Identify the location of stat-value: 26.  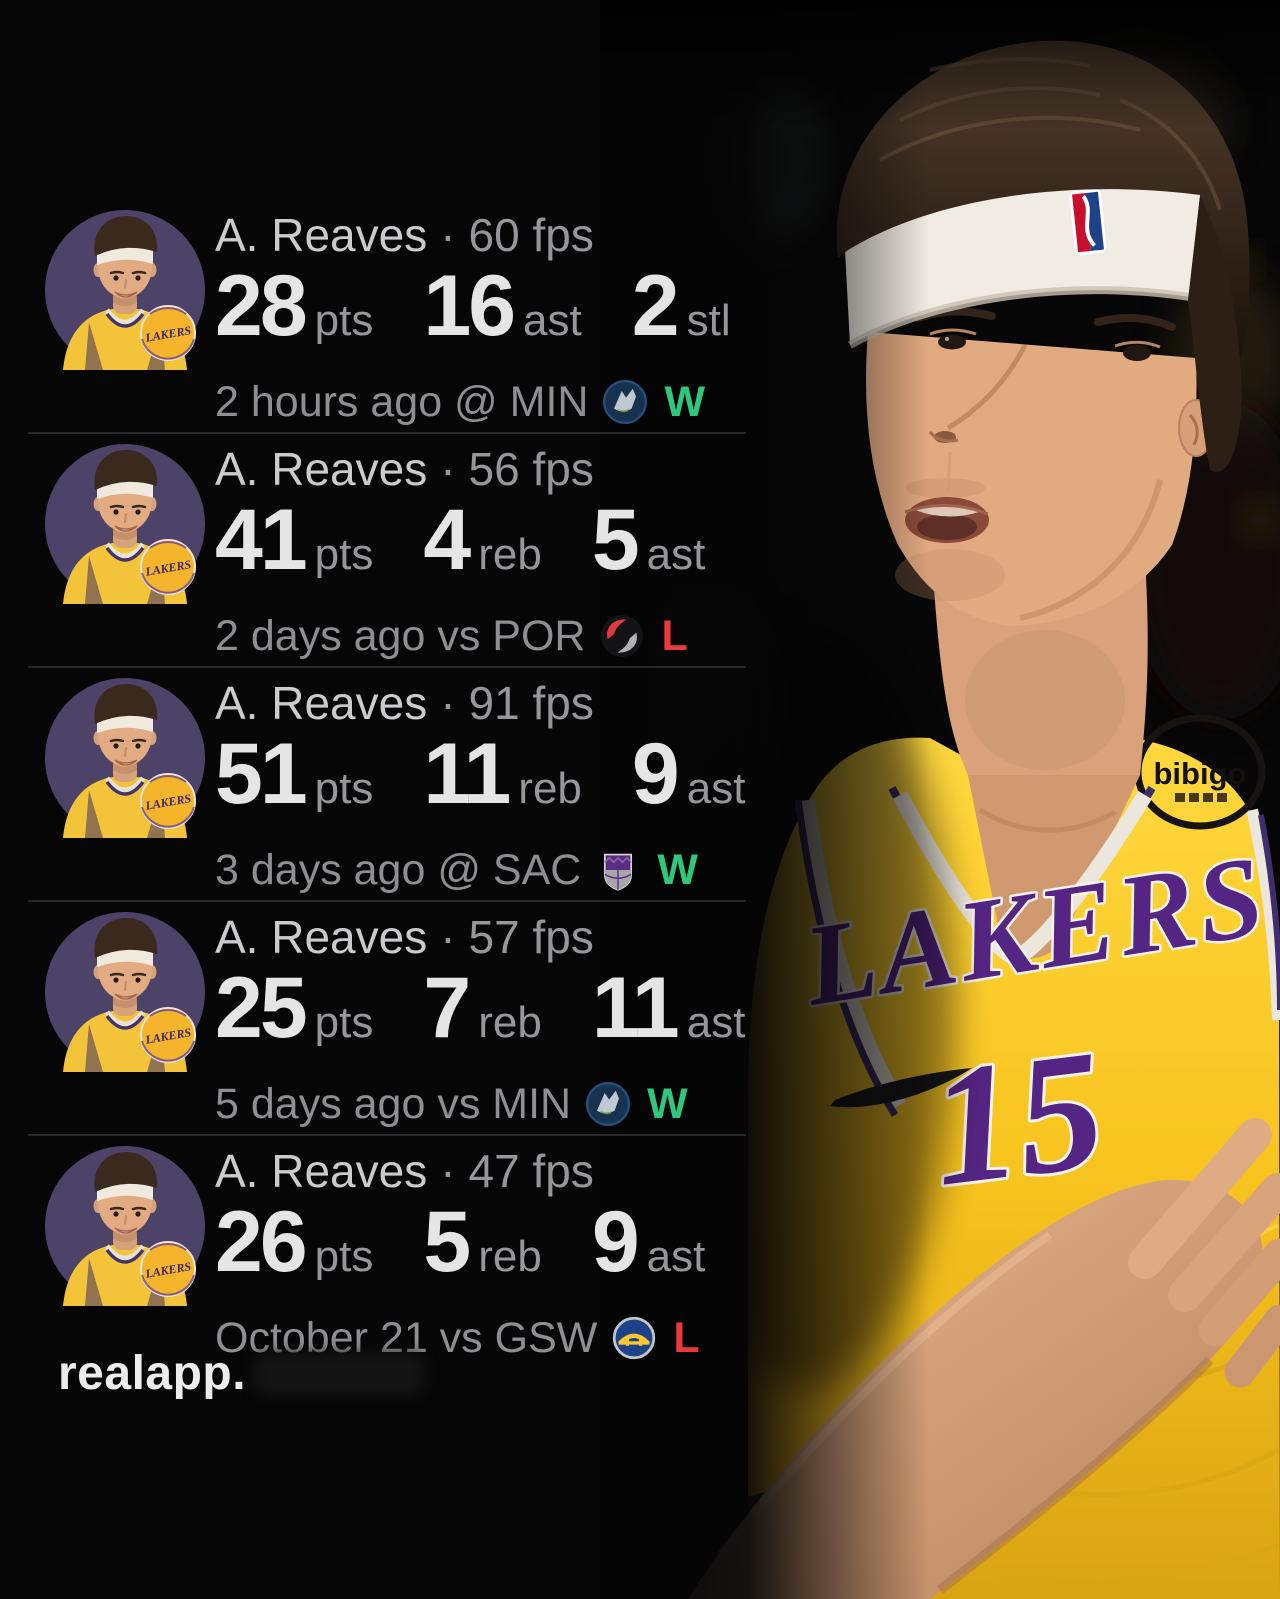
(261, 1242).